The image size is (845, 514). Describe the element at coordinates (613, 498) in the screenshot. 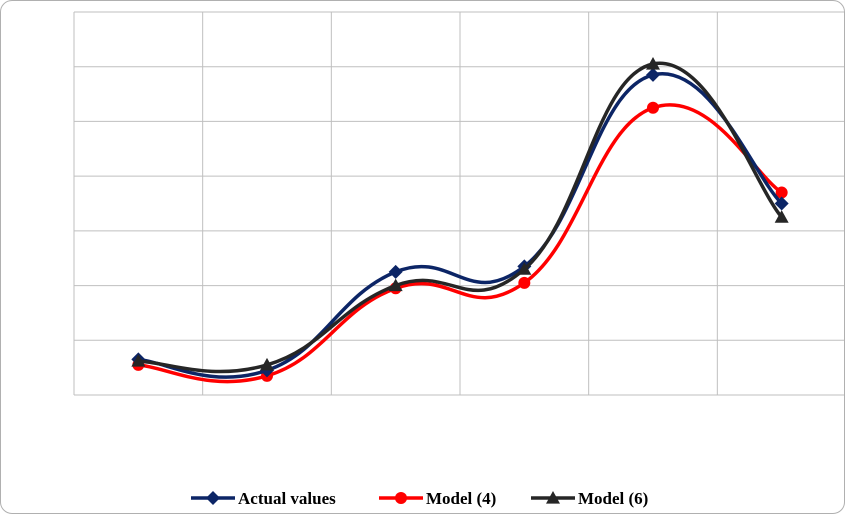

I see `legend-label: Model (6)` at that location.